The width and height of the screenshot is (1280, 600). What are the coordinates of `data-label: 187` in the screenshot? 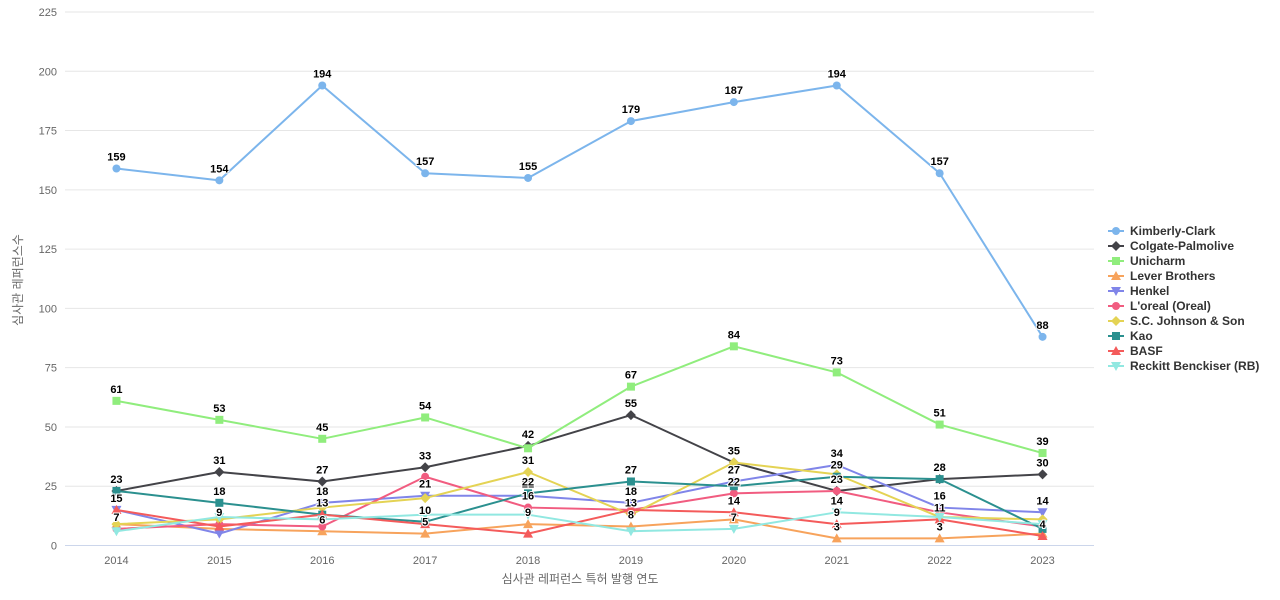 It's located at (734, 91).